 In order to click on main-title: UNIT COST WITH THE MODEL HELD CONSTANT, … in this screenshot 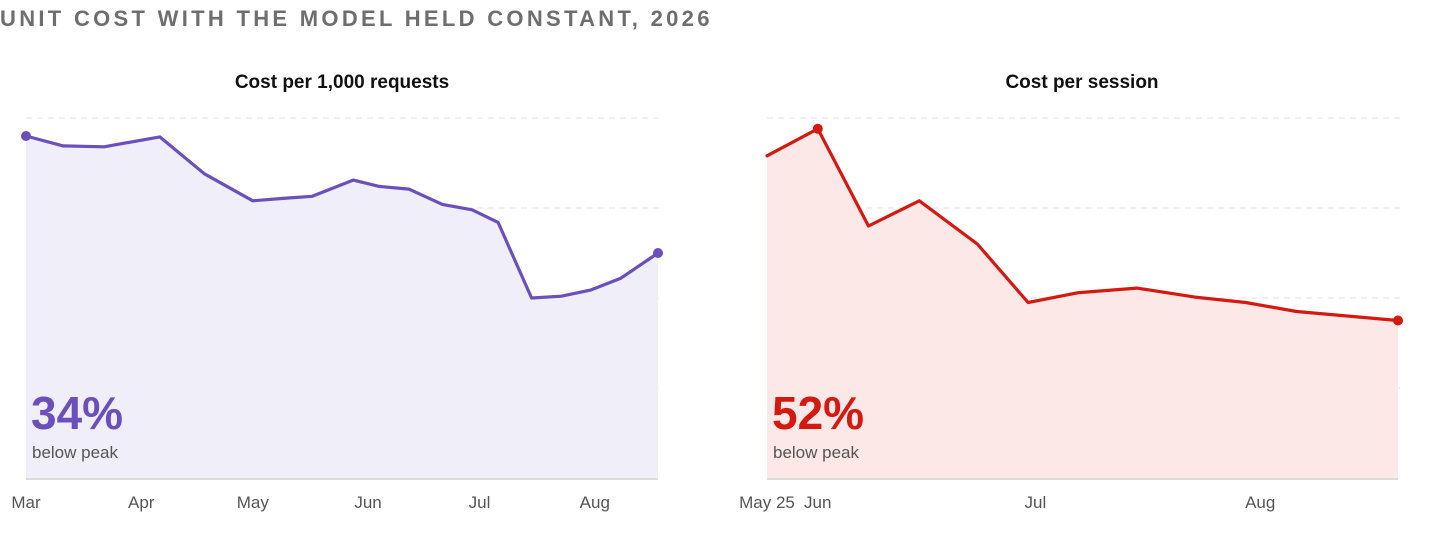, I will do `click(356, 18)`.